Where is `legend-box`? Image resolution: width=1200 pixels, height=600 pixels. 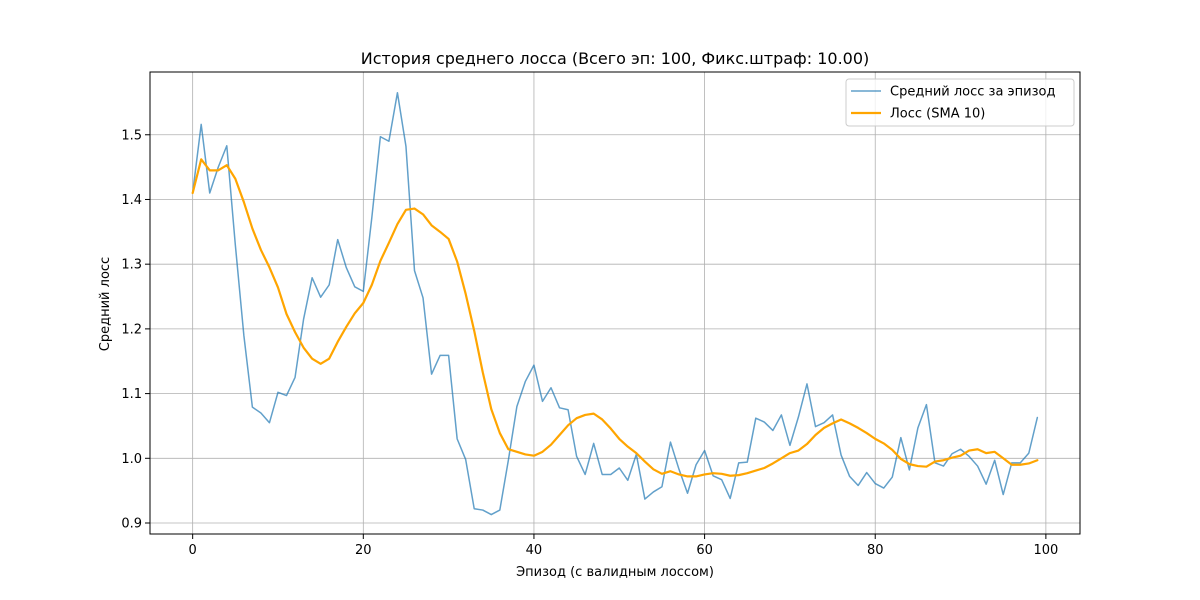 legend-box is located at coordinates (960, 102).